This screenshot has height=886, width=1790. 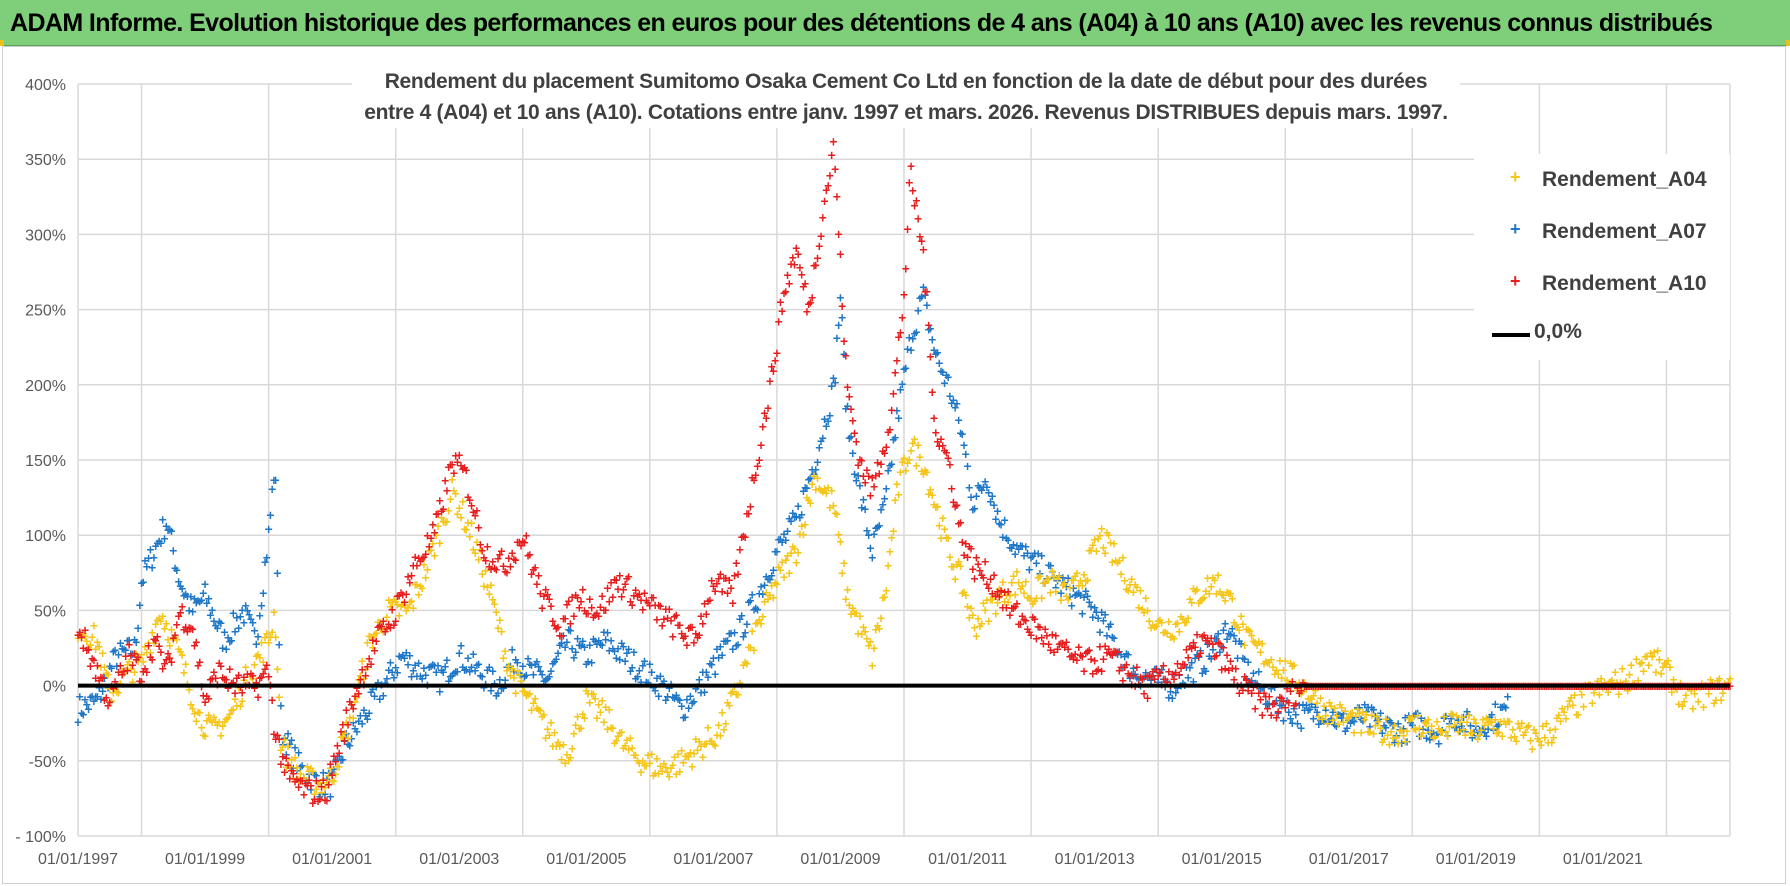 I want to click on x-tick-label: 01/01/2003, so click(x=459, y=859).